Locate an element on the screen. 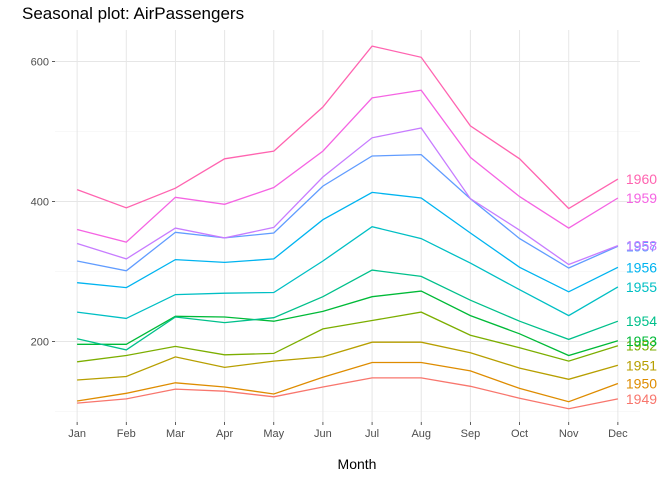 The height and width of the screenshot is (480, 672). y-tick-label: 600 is located at coordinates (40, 63).